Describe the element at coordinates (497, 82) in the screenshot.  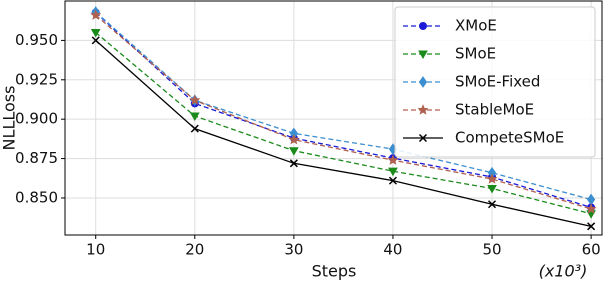
I see `legend-label: SMoE-Fixed` at that location.